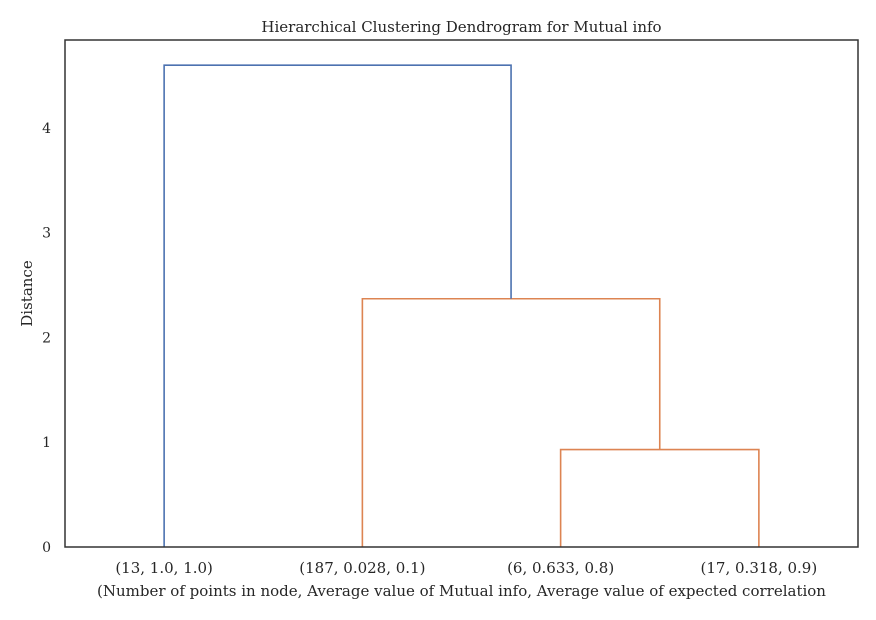 Image resolution: width=876 pixels, height=620 pixels. I want to click on y-ticks: 0 1 2 3 4, so click(46, 338).